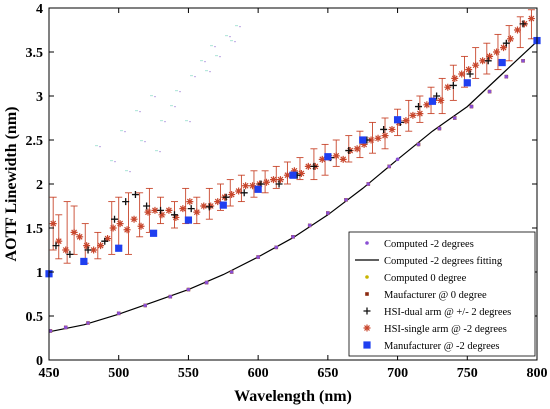  I want to click on x-tick-label: 700, so click(397, 373).